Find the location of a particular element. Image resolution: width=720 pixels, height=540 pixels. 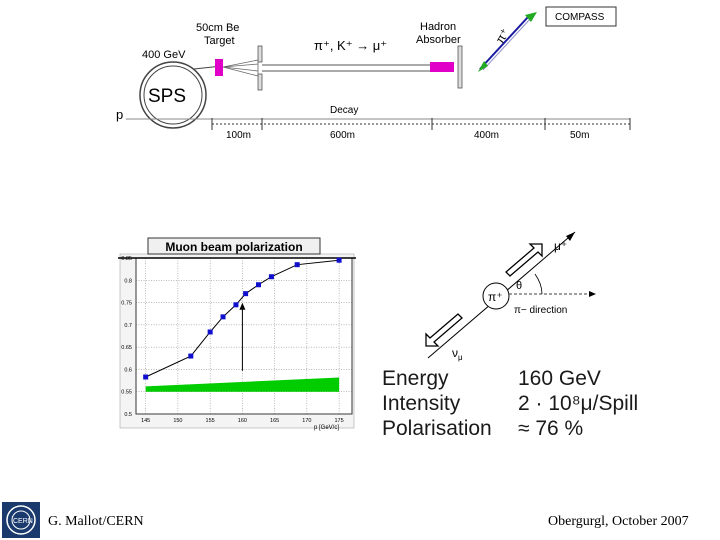

distance-label: 100m is located at coordinates (238, 135).